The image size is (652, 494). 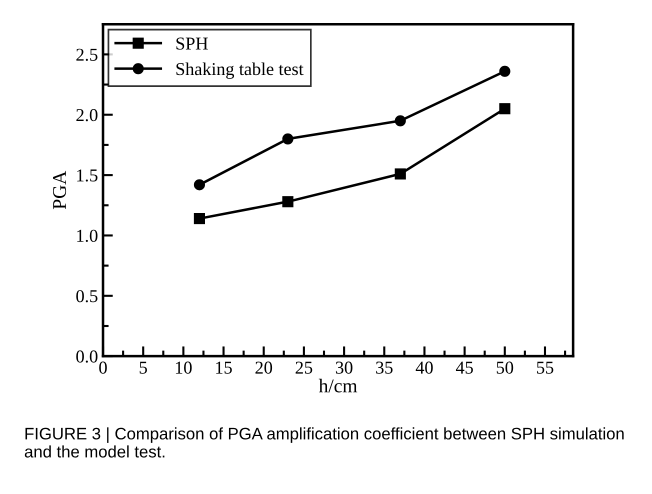 I want to click on x-tick-label: 55, so click(x=545, y=368).